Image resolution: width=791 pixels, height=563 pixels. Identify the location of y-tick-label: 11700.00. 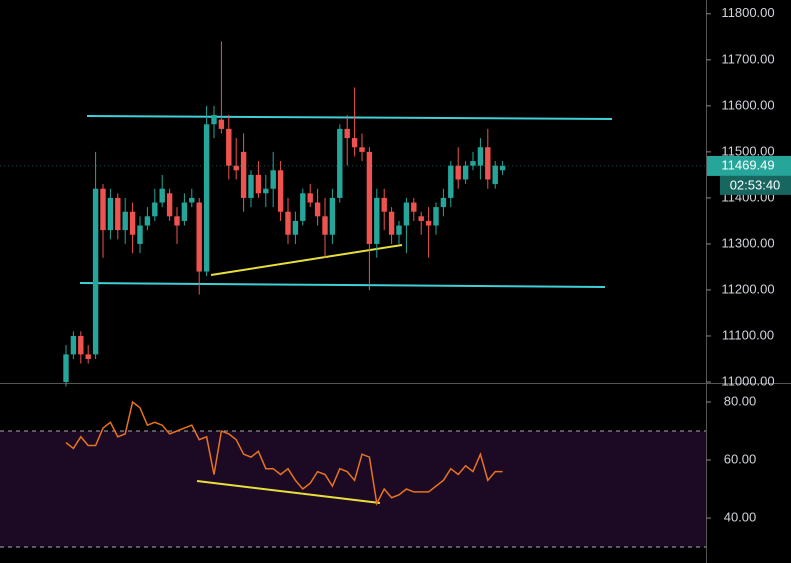
(747, 58).